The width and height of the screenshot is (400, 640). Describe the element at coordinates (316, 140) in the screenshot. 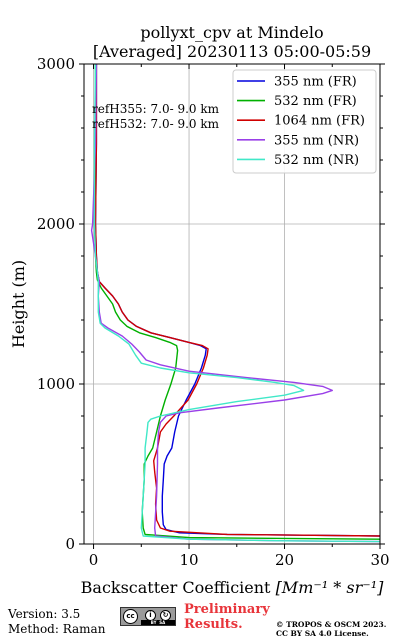

I see `legend-label-3: 355 nm (NR)` at that location.